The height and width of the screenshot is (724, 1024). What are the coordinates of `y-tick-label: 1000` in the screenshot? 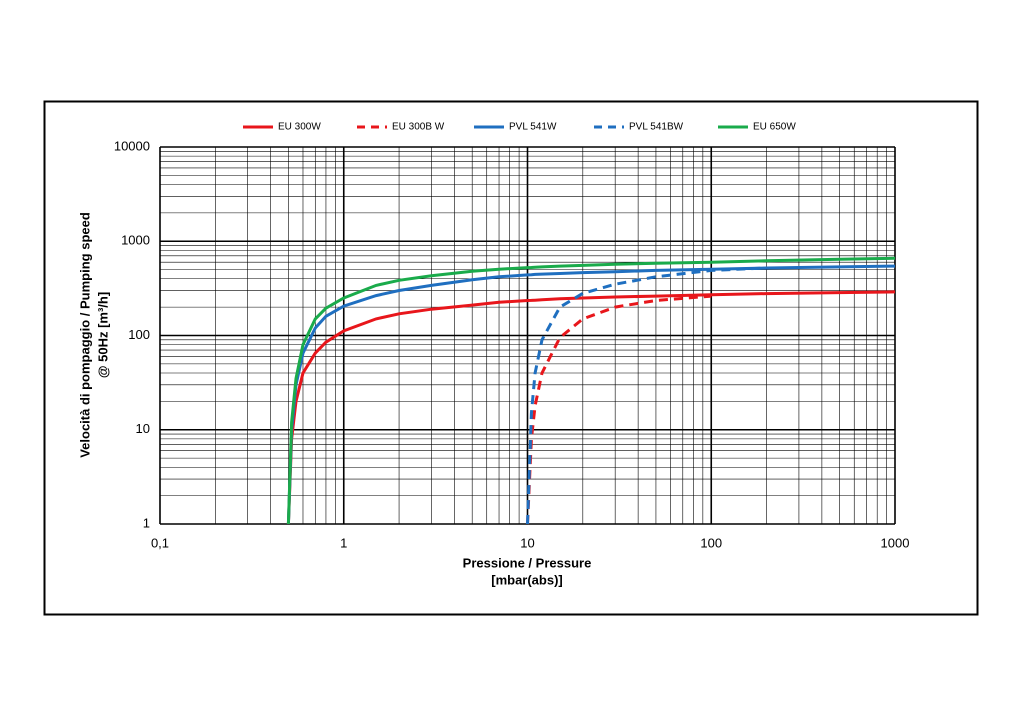 It's located at (135, 240).